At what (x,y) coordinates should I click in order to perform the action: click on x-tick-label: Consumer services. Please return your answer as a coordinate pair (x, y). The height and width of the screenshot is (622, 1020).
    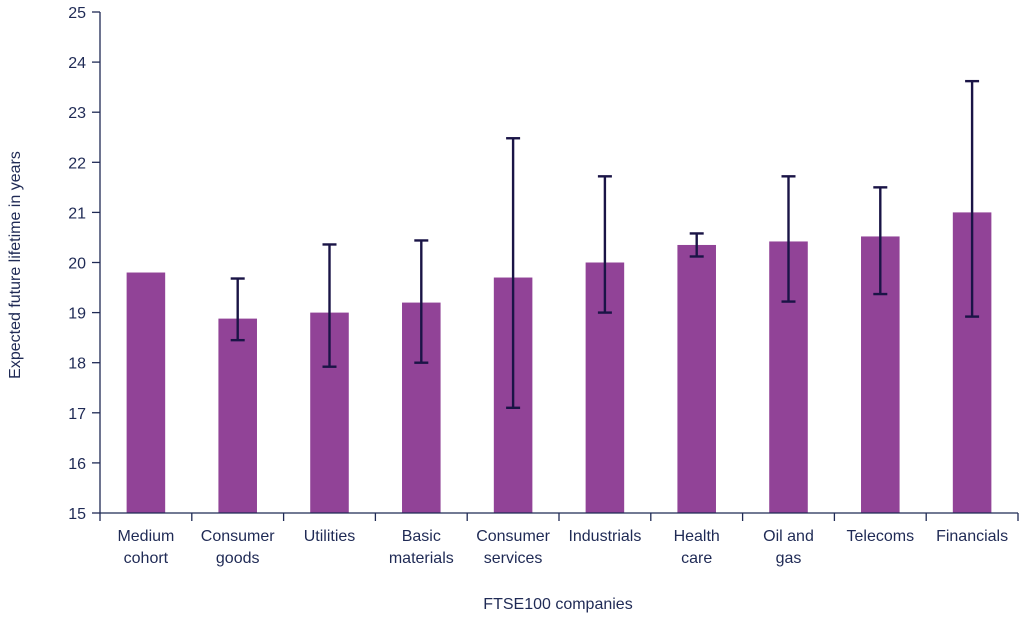
    Looking at the image, I should click on (513, 547).